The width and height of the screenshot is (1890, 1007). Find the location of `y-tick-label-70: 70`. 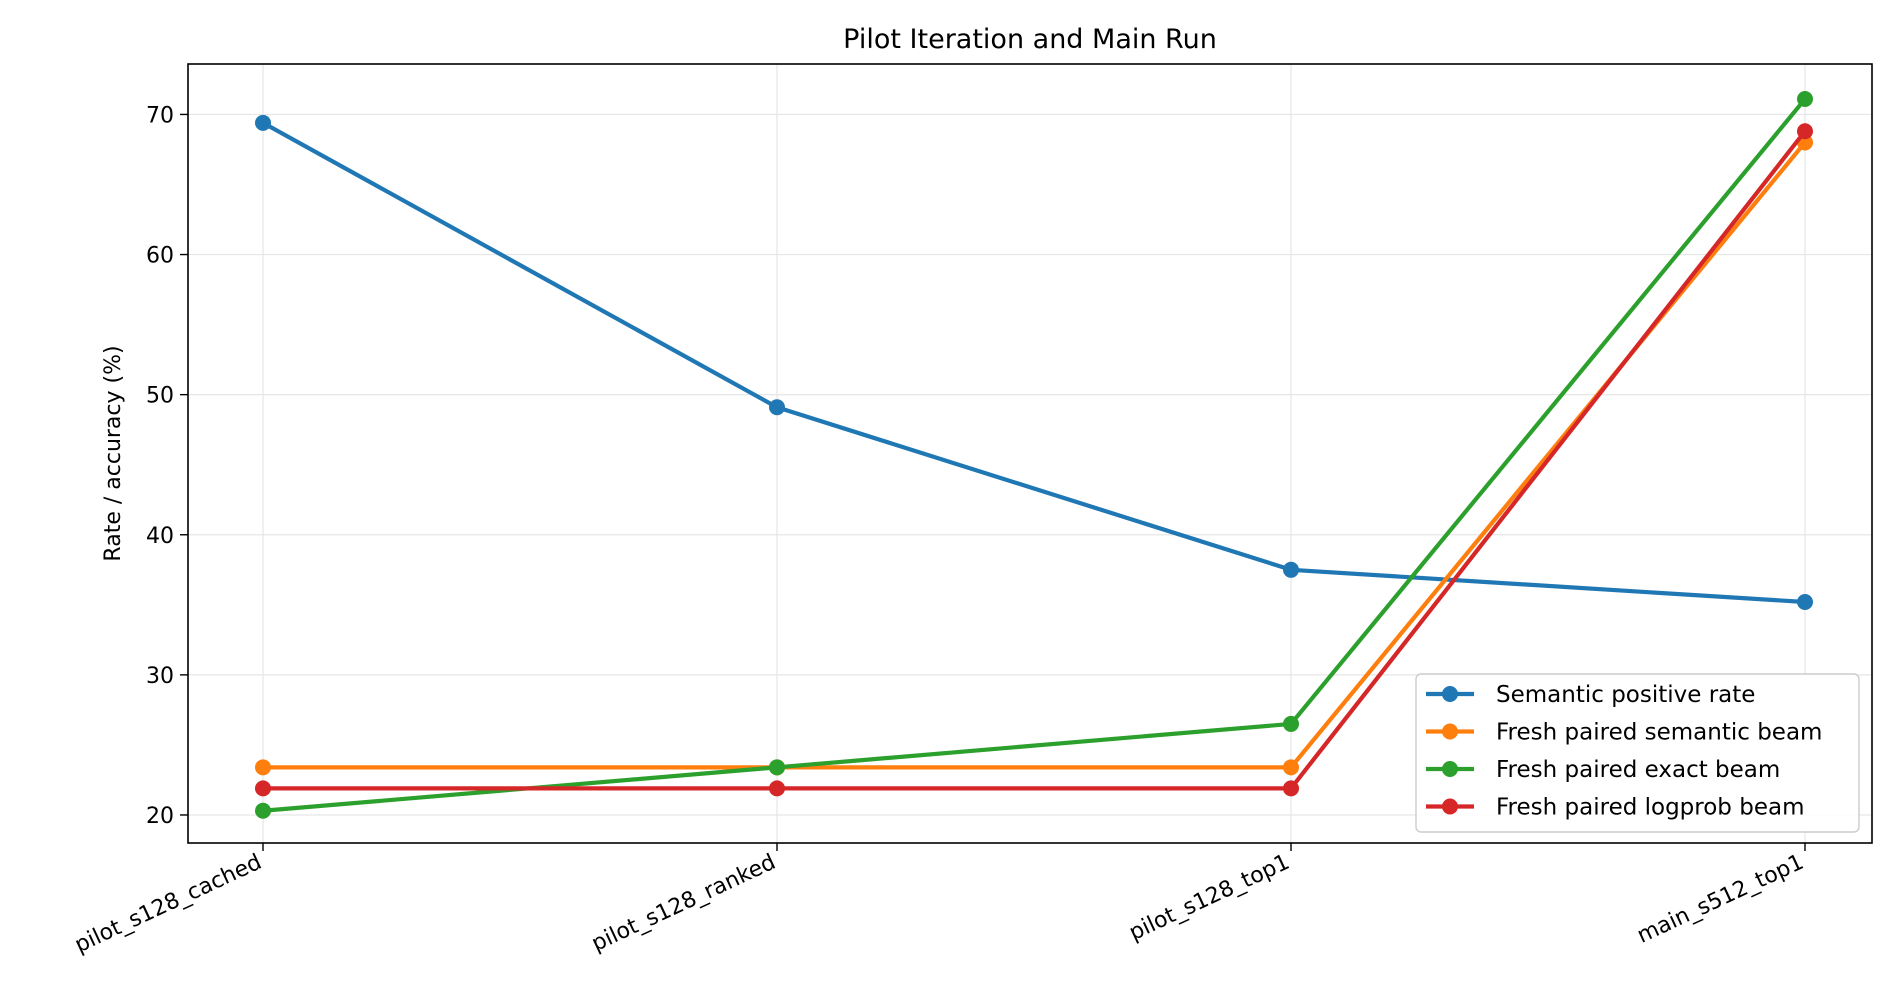

y-tick-label-70: 70 is located at coordinates (160, 115).